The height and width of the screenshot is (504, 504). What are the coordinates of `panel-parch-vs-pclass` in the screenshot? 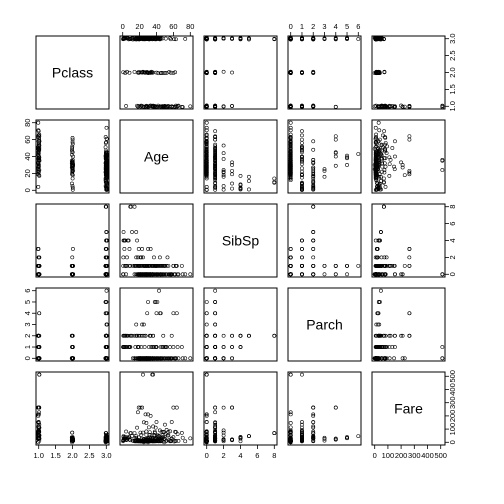 It's located at (72, 324).